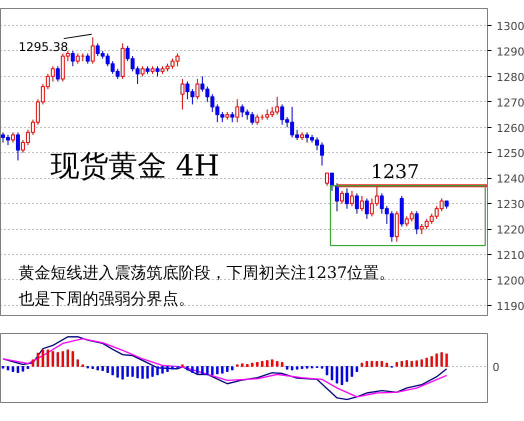 Image resolution: width=524 pixels, height=421 pixels. I want to click on y-tick-label: 1250, so click(510, 153).